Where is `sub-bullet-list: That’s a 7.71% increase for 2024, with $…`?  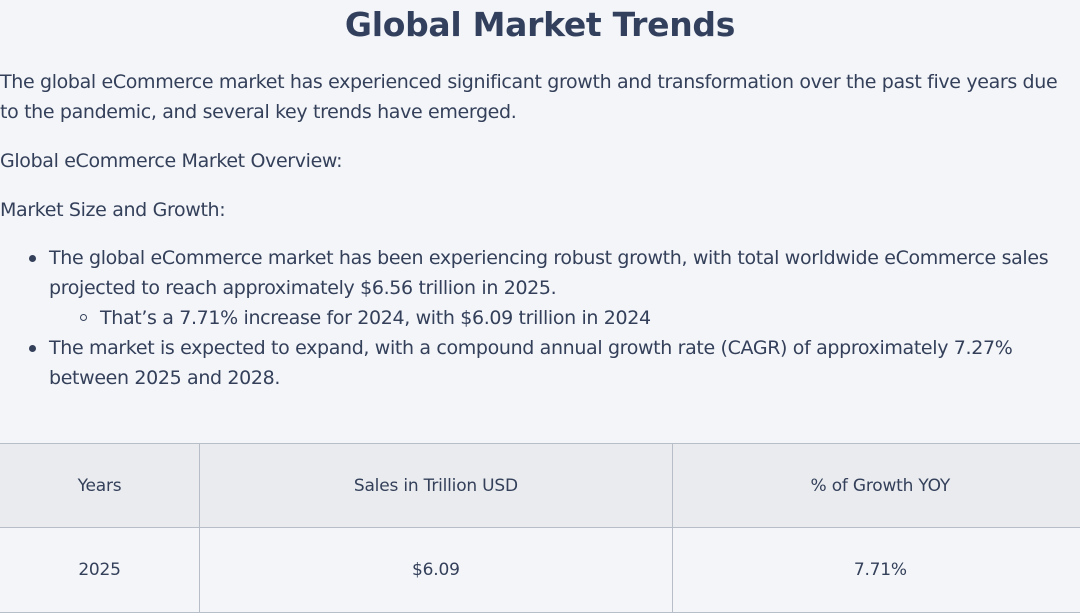 sub-bullet-list: That’s a 7.71% increase for 2024, with $… is located at coordinates (564, 318).